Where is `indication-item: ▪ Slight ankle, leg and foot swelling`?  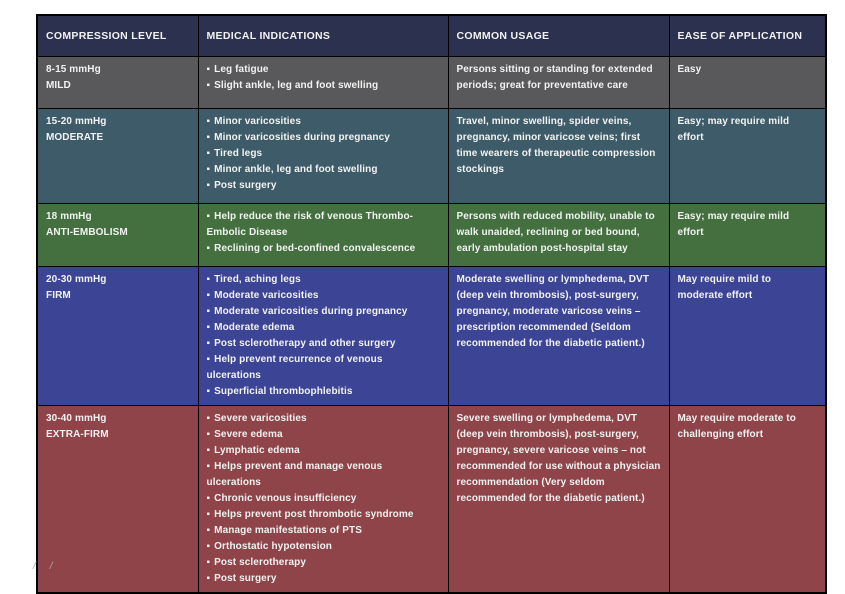
indication-item: ▪ Slight ankle, leg and foot swelling is located at coordinates (323, 86).